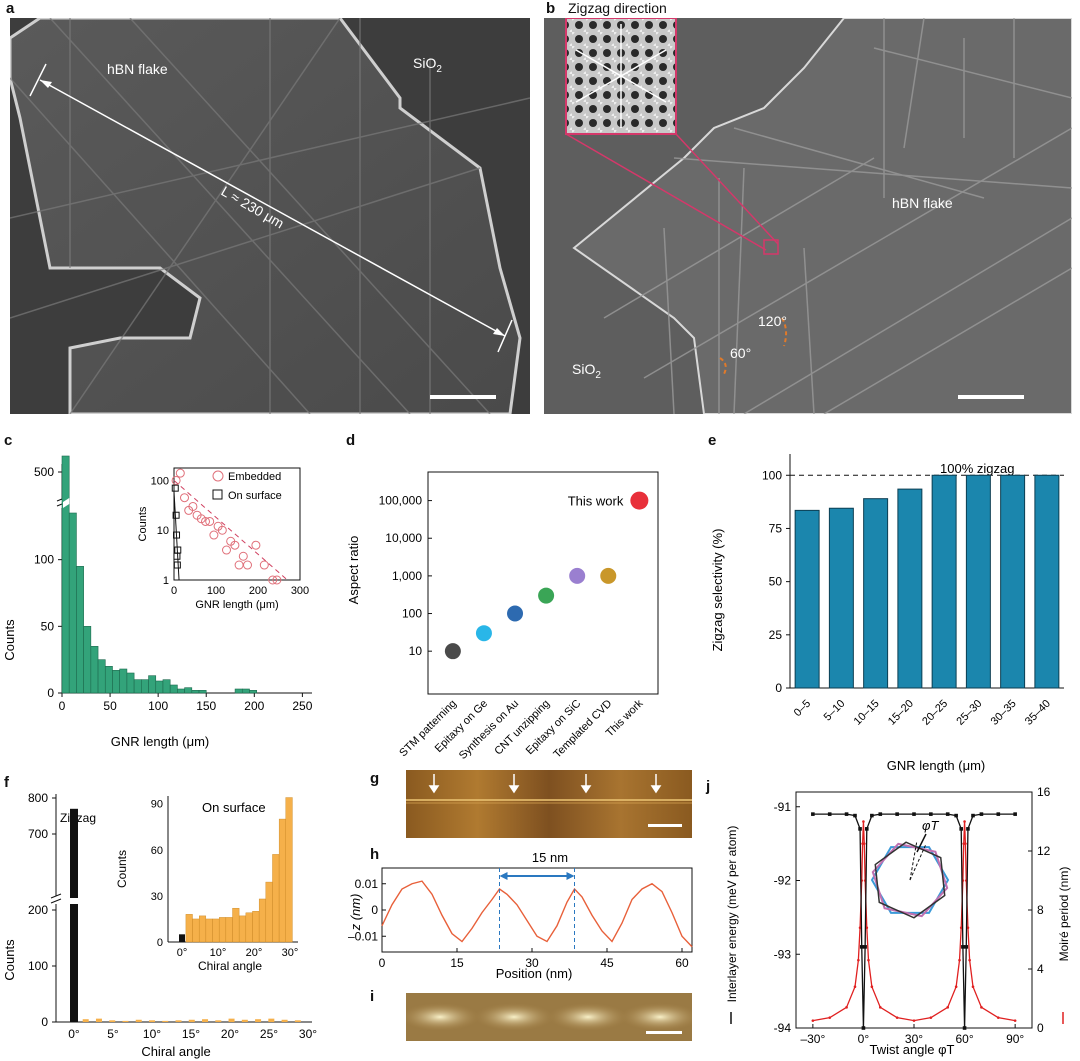 The height and width of the screenshot is (1061, 1080). Describe the element at coordinates (353, 570) in the screenshot. I see `chart-d-ylabel: Aspect ratio` at that location.